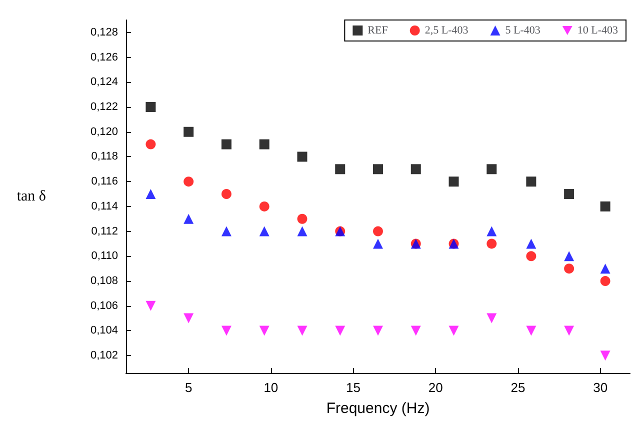  Describe the element at coordinates (104, 82) in the screenshot. I see `y-tick-label: 0,124` at that location.